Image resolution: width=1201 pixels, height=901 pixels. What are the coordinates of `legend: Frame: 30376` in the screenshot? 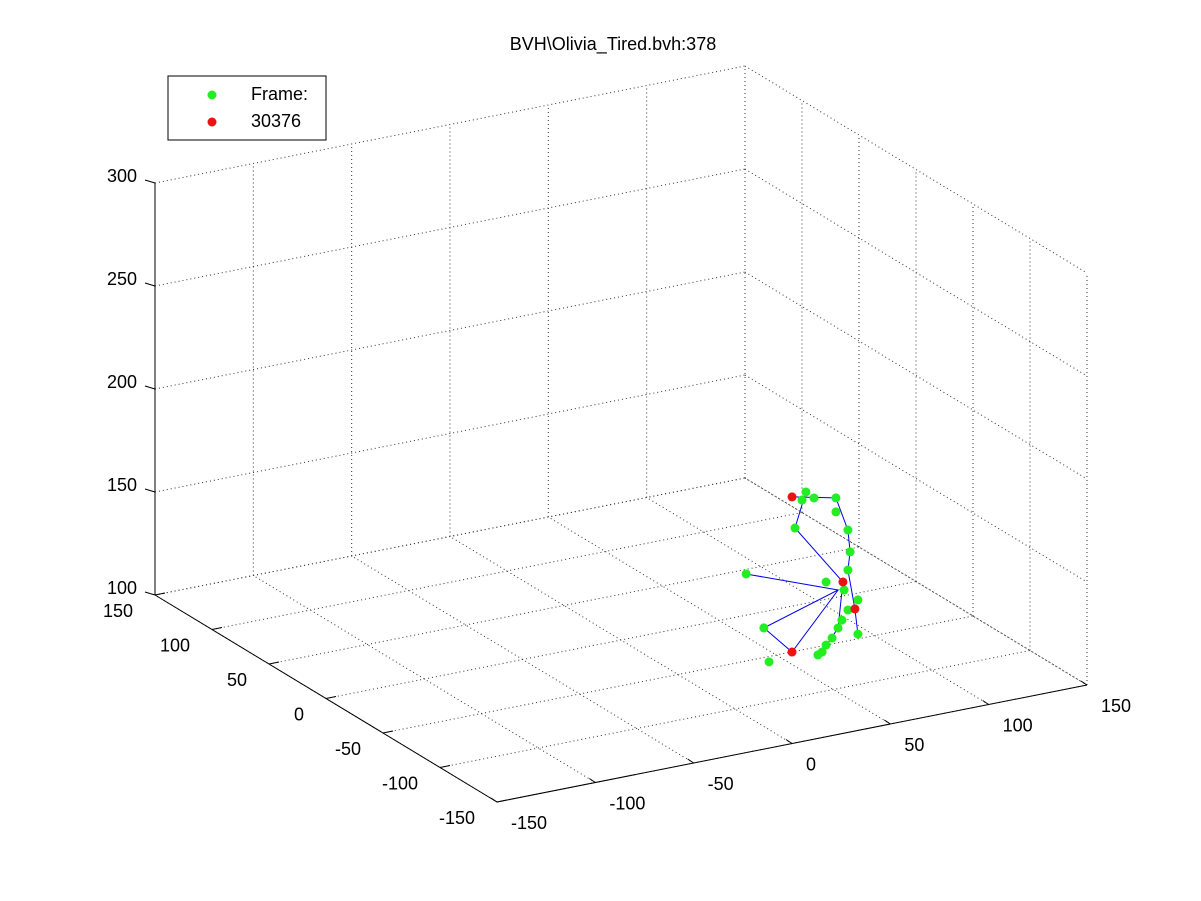 It's located at (247, 108).